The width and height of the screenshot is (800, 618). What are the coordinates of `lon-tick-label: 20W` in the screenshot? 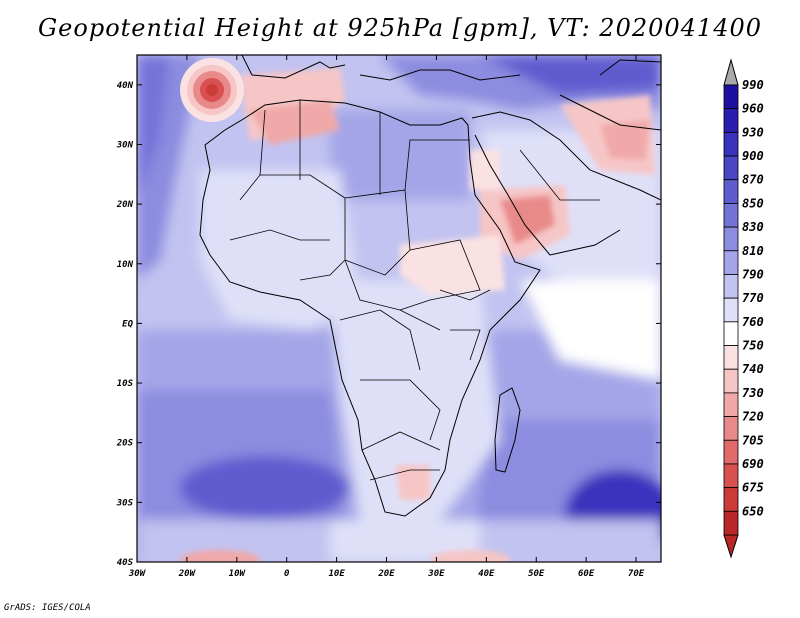 It's located at (187, 574).